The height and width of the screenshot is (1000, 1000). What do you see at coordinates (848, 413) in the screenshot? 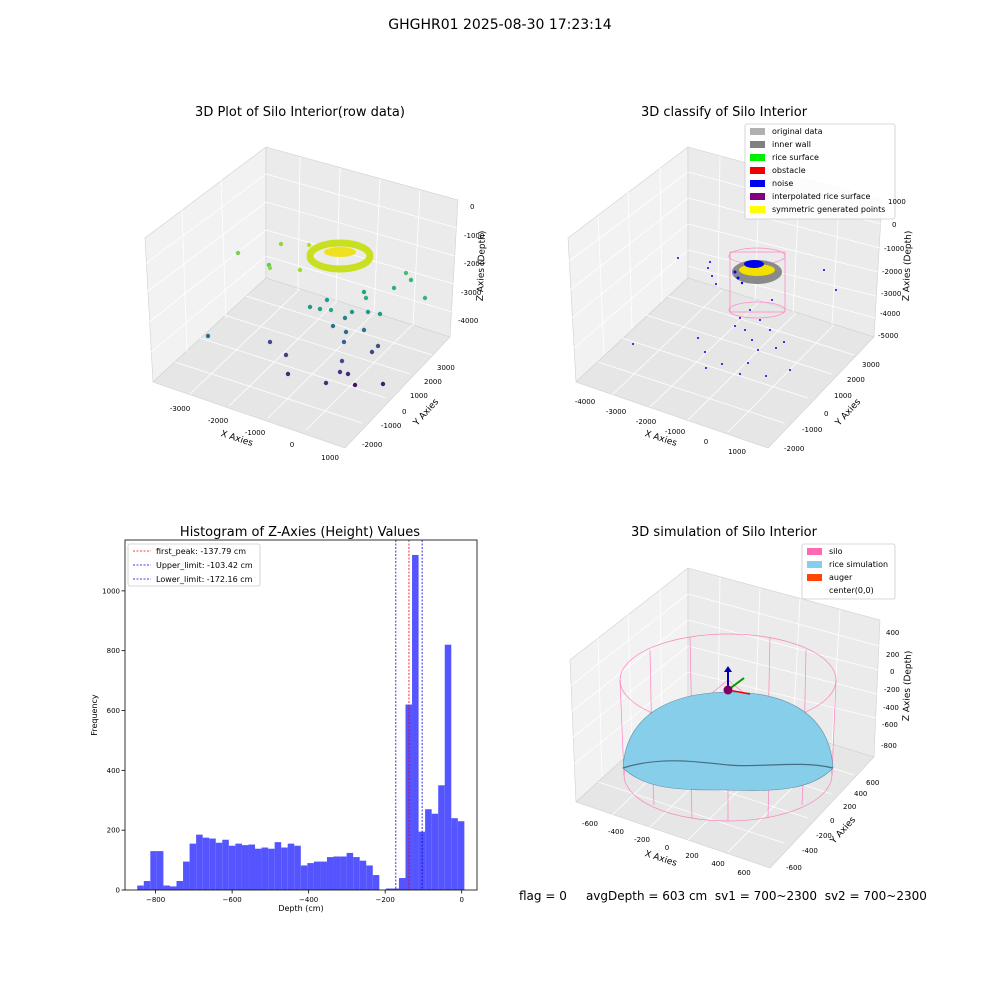
I see `classify-ylabel: Y Axies` at bounding box center [848, 413].